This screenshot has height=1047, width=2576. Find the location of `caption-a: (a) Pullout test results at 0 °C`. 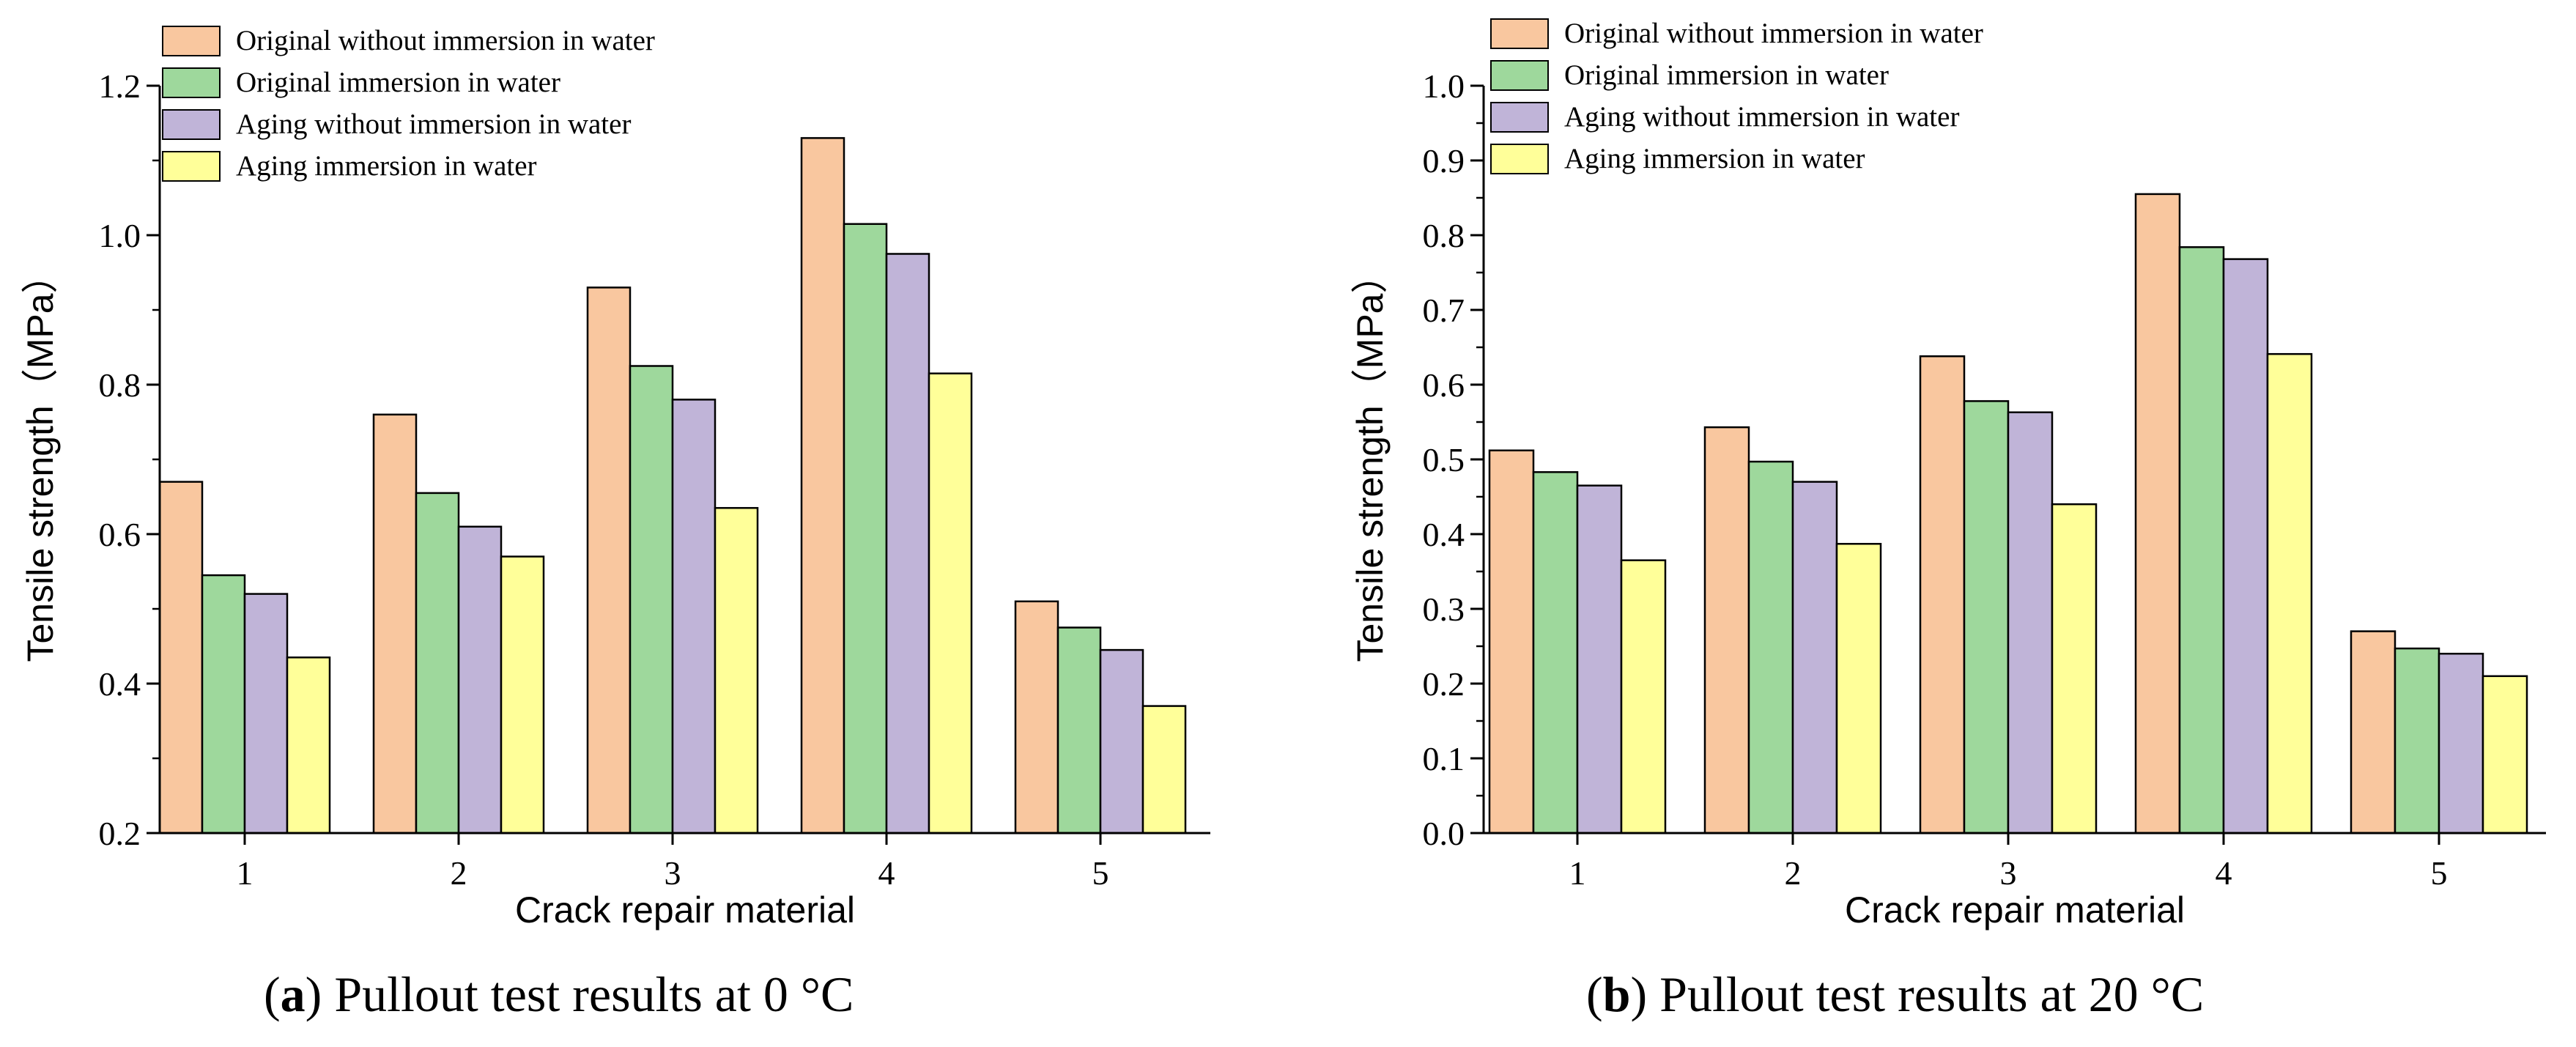

caption-a: (a) Pullout test results at 0 °C is located at coordinates (559, 994).